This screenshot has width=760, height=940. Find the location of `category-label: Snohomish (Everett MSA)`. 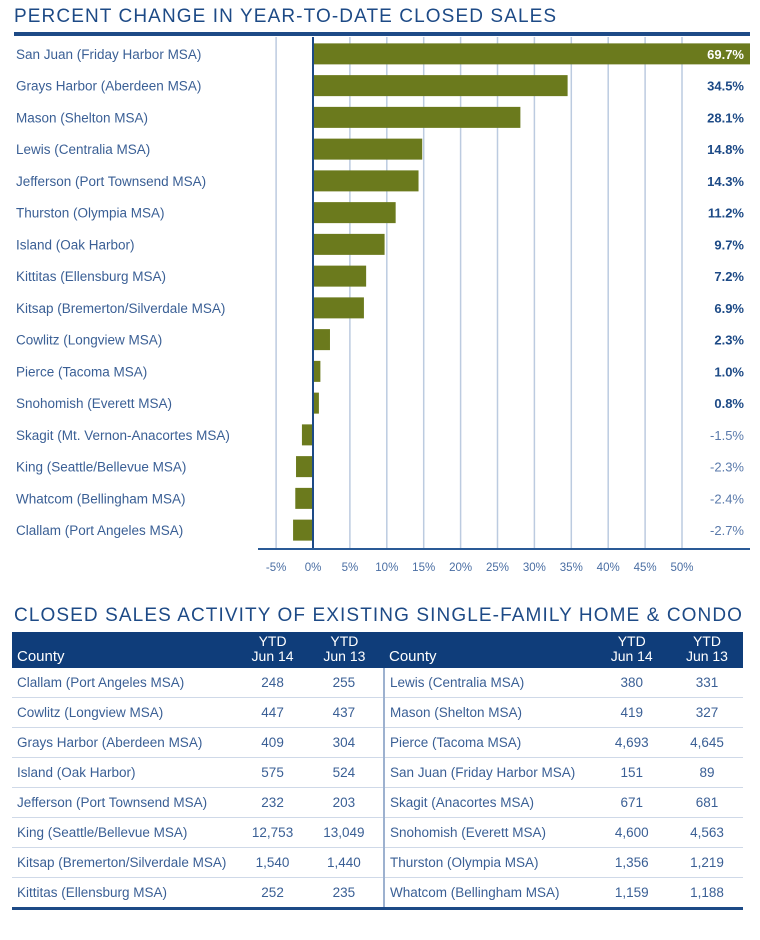

category-label: Snohomish (Everett MSA) is located at coordinates (94, 403).